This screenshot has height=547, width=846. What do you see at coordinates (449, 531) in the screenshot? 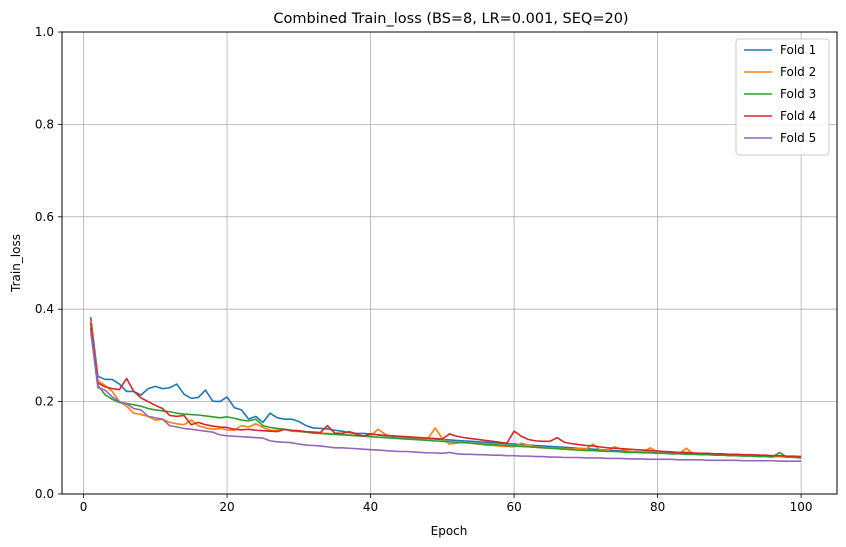
I see `x-axis-label: Epoch` at bounding box center [449, 531].